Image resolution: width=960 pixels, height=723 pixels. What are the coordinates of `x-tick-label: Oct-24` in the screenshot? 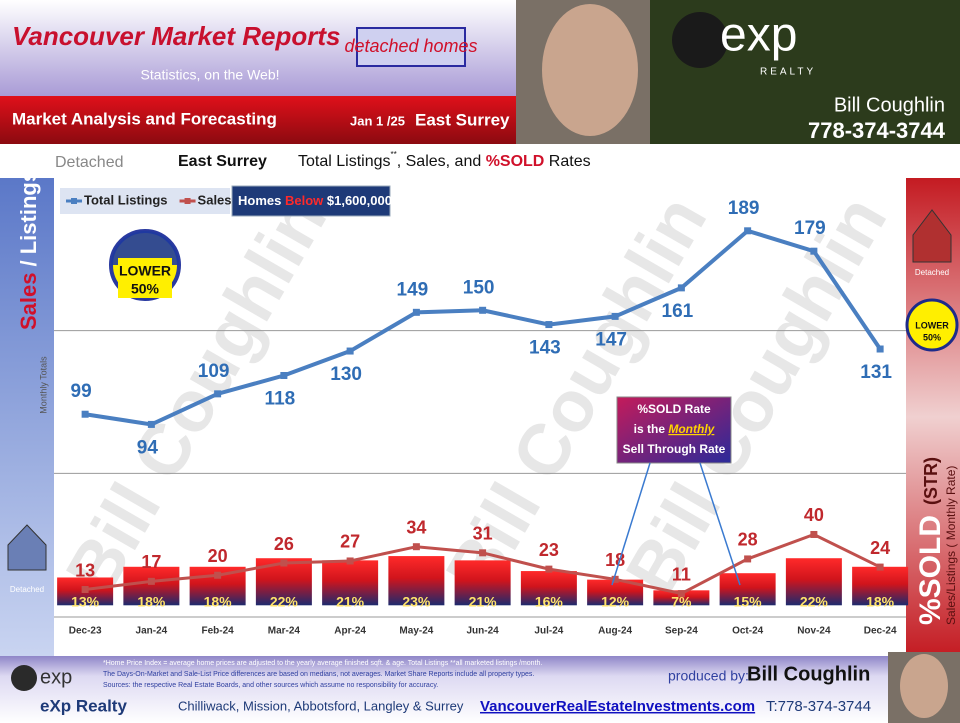 It's located at (748, 631).